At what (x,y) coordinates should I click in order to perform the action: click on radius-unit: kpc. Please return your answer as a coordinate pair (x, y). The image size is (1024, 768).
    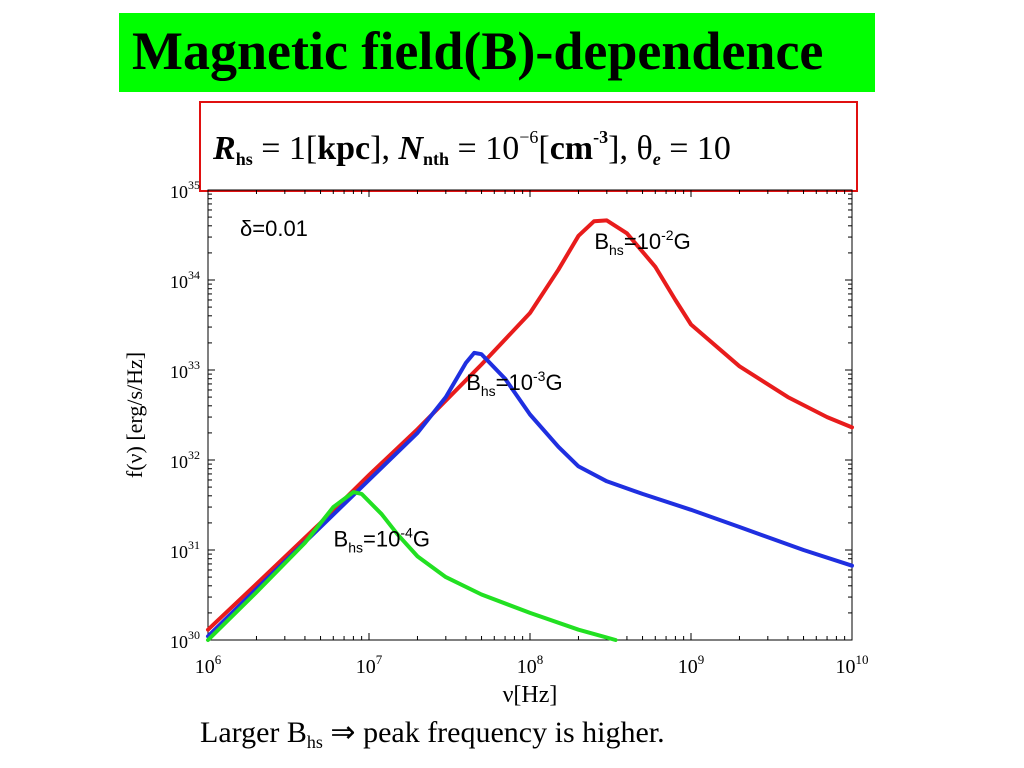
    Looking at the image, I should click on (344, 148).